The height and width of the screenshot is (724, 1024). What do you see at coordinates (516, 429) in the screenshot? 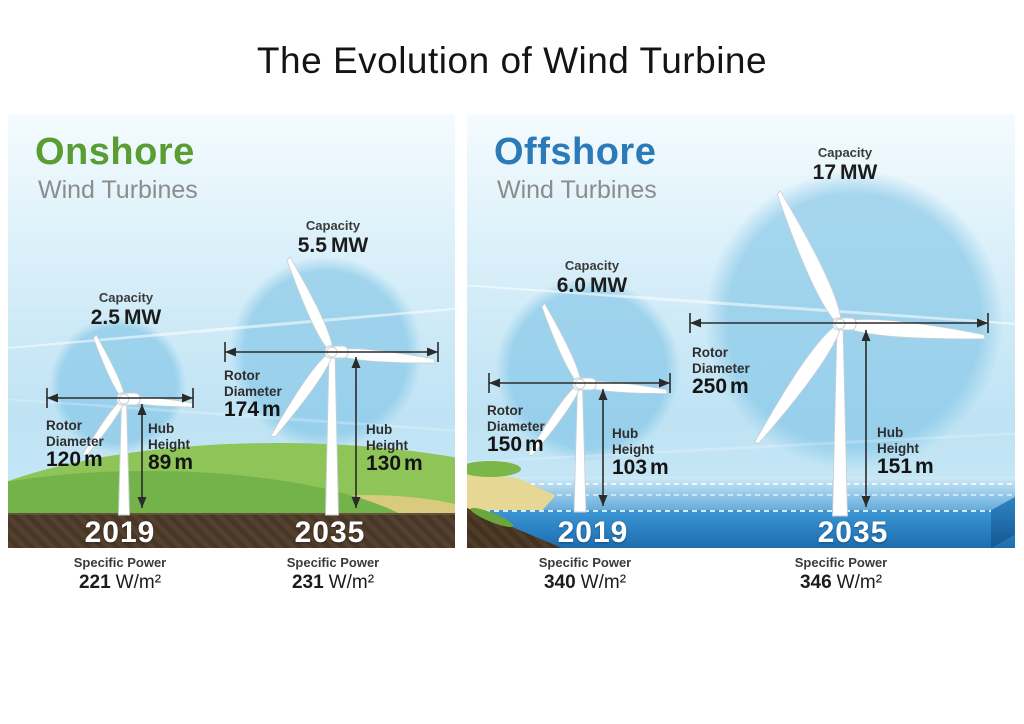
I see `rotor-diameter-label-offshore-2019: Rotor Diameter 150 m` at bounding box center [516, 429].